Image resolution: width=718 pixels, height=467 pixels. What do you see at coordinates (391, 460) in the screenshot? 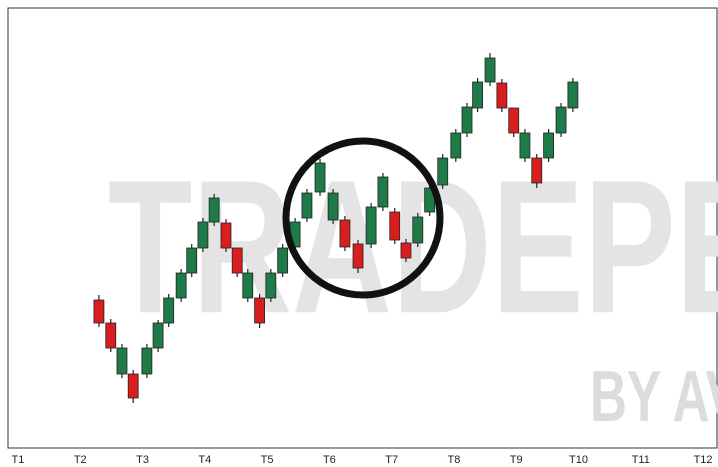
I see `x-tick-label: T7` at bounding box center [391, 460].